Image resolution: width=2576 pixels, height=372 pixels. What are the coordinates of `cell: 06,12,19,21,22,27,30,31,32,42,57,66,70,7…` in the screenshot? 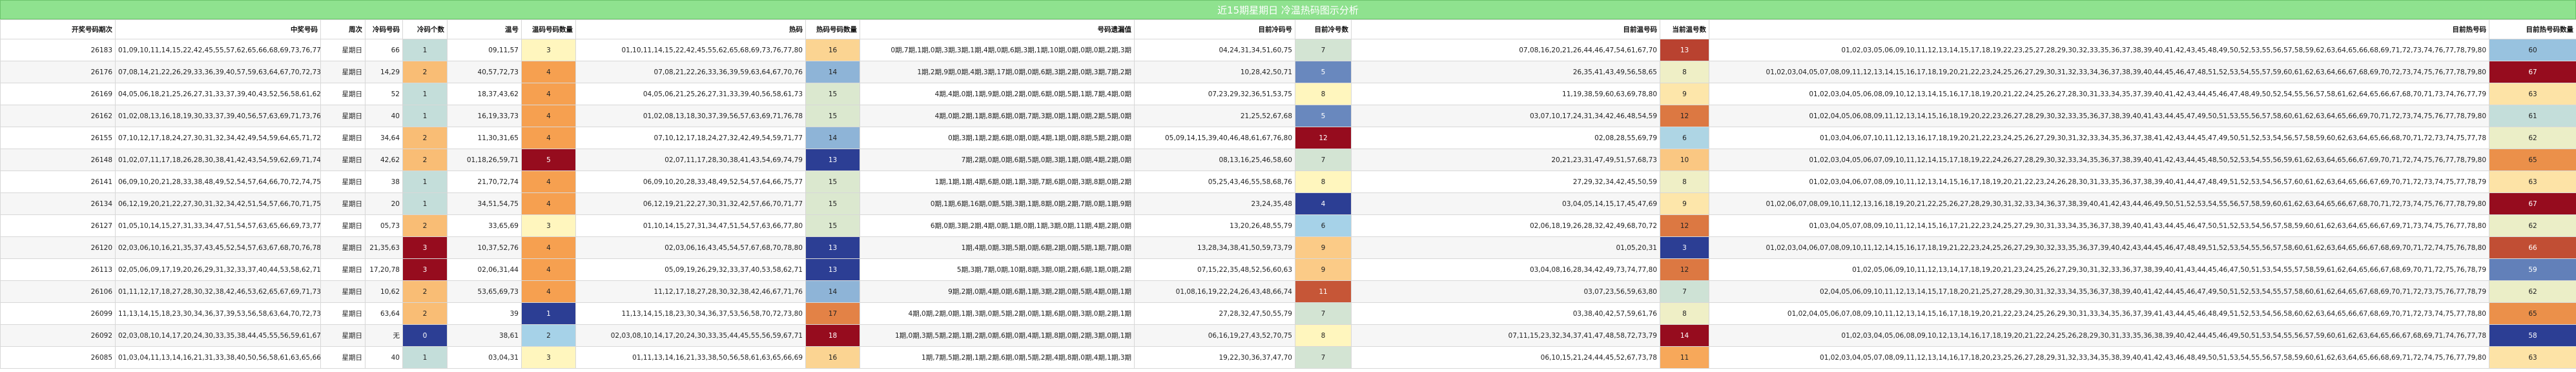 It's located at (690, 203).